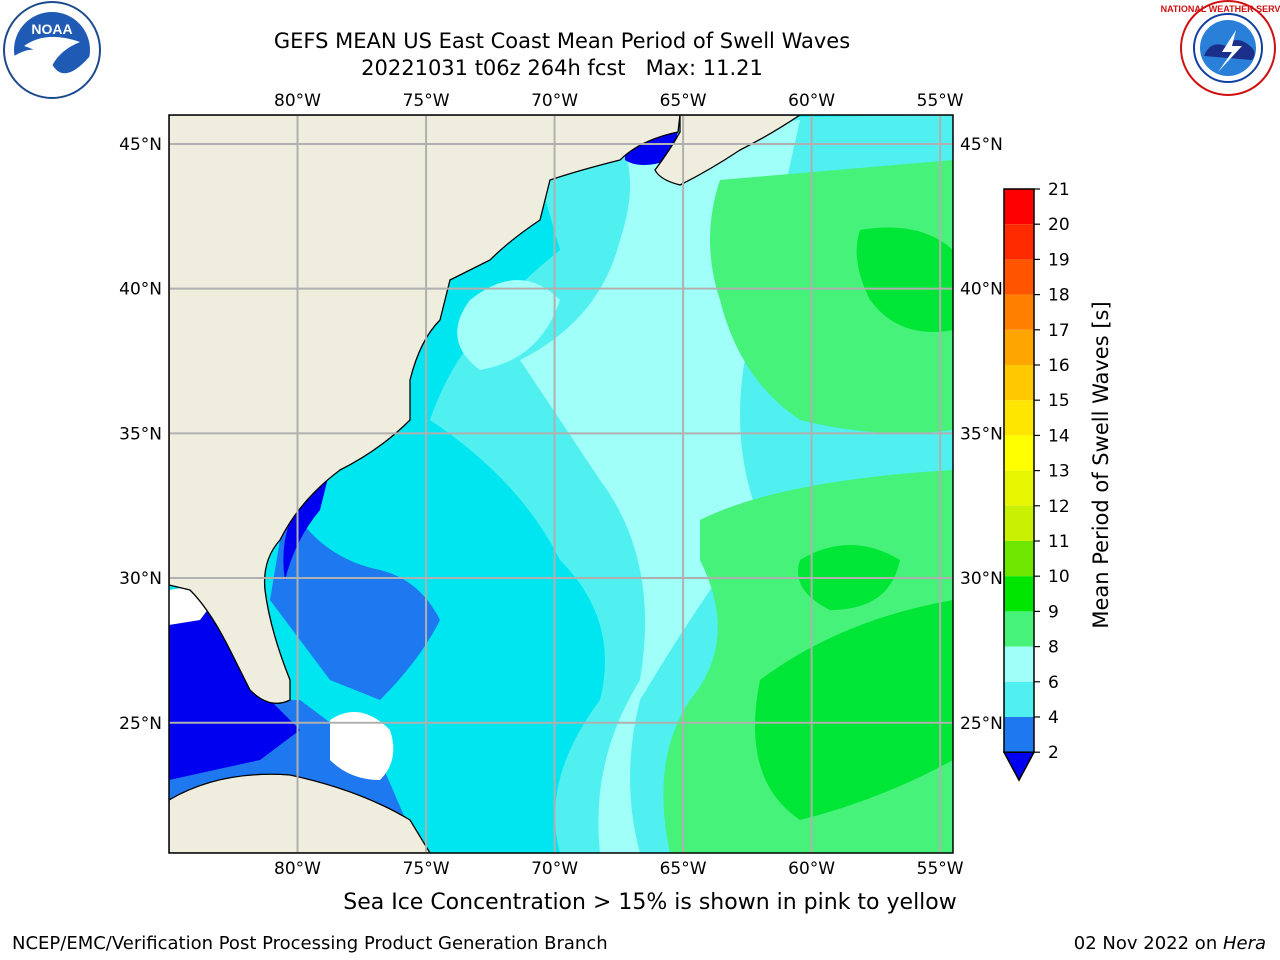 Image resolution: width=1280 pixels, height=960 pixels. What do you see at coordinates (508, 325) in the screenshot?
I see `swell-pale-cyan-patch` at bounding box center [508, 325].